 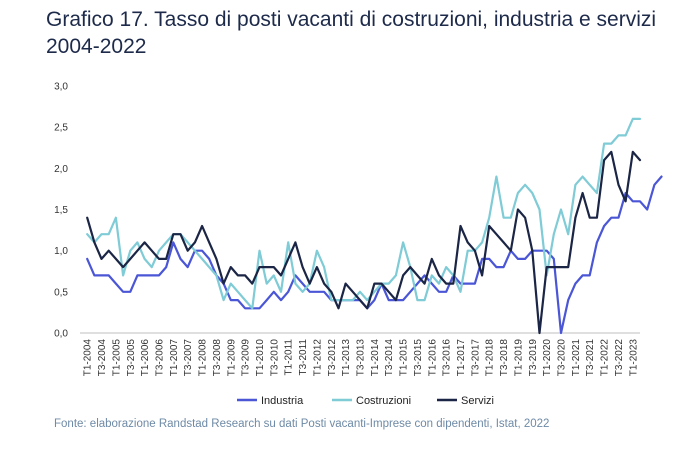 I want to click on y-tick-label: 2,5, so click(x=61, y=128).